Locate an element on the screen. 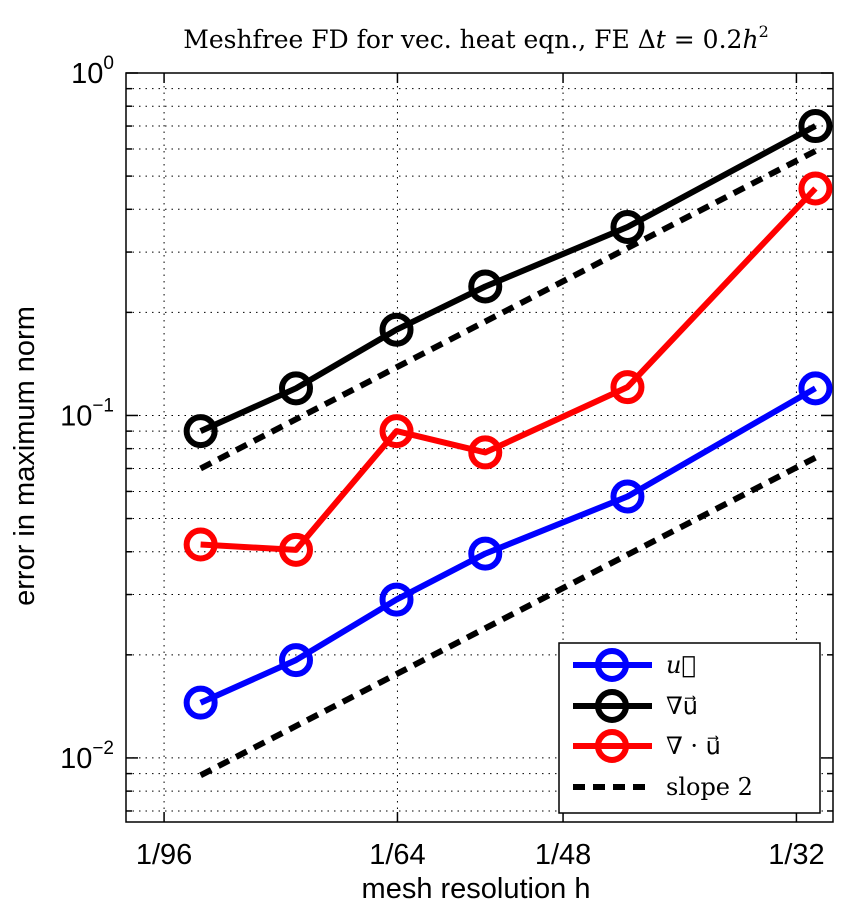  title-delta: Δ is located at coordinates (647, 39).